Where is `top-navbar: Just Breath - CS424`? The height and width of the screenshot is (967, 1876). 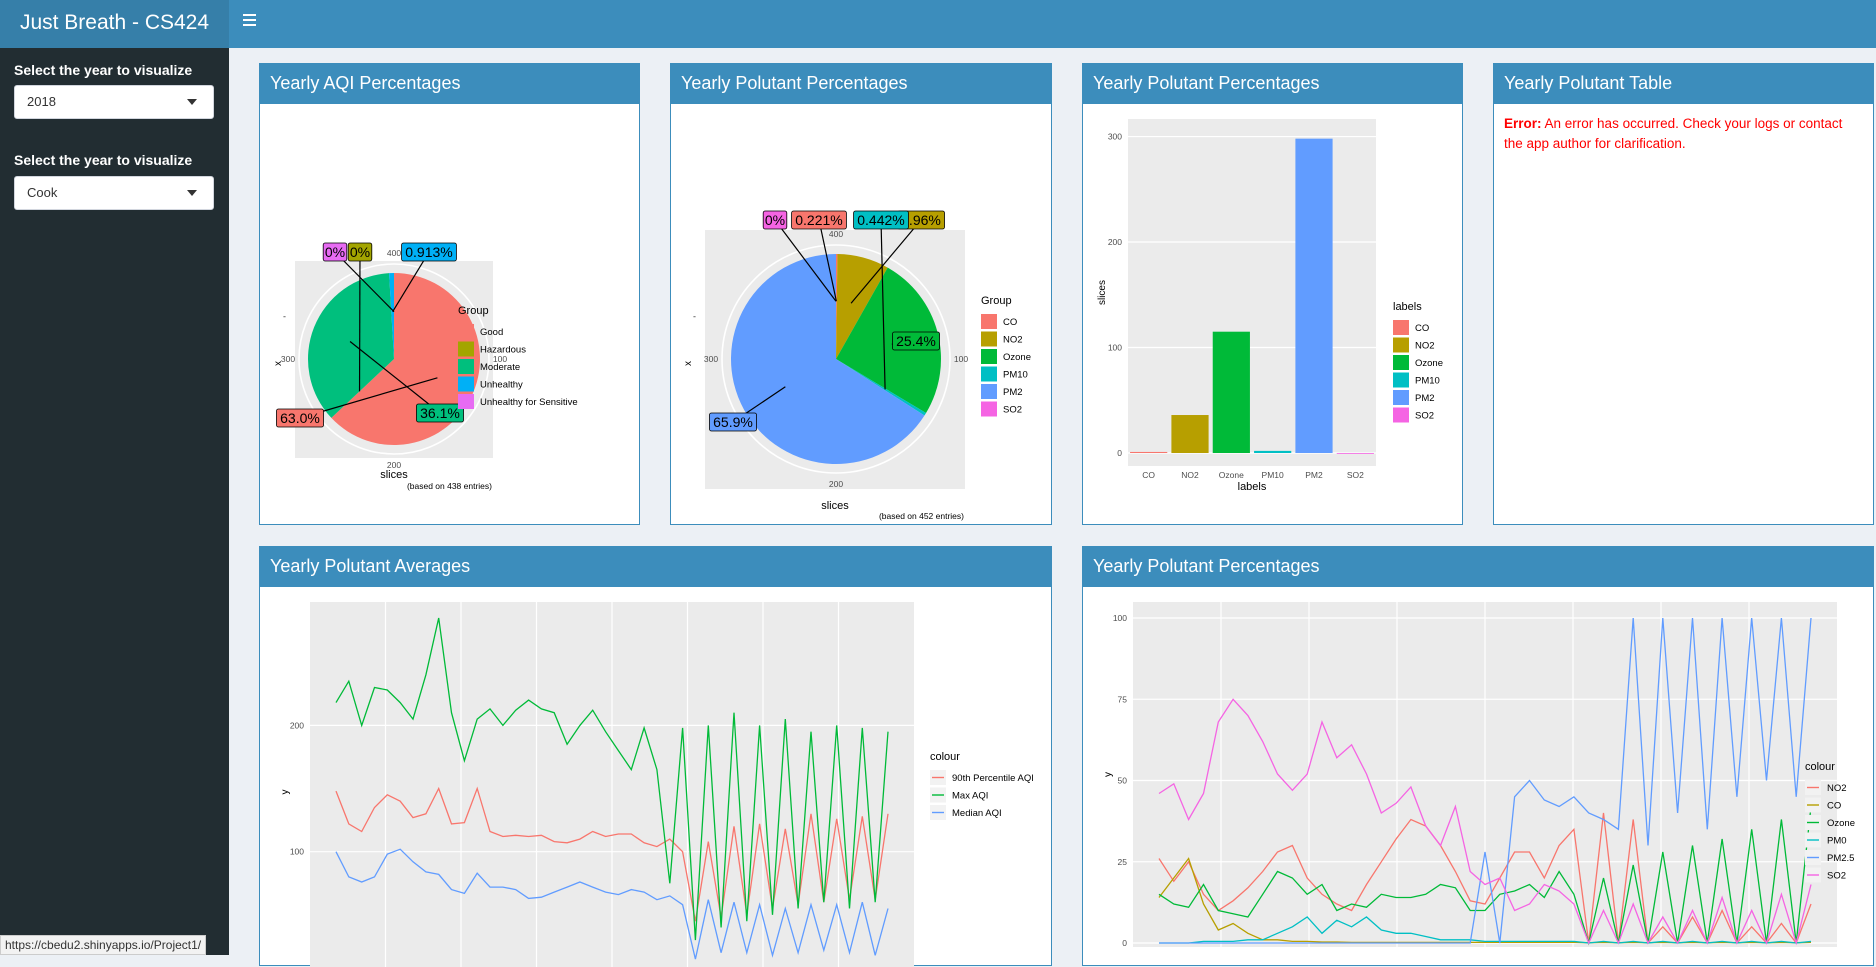
top-navbar: Just Breath - CS424 is located at coordinates (938, 24).